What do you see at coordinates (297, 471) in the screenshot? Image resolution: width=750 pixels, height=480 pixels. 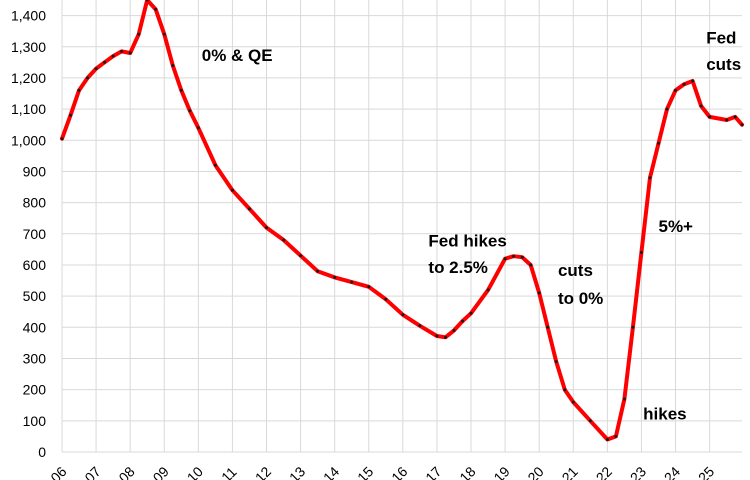 I see `x-tick-label: 13` at bounding box center [297, 471].